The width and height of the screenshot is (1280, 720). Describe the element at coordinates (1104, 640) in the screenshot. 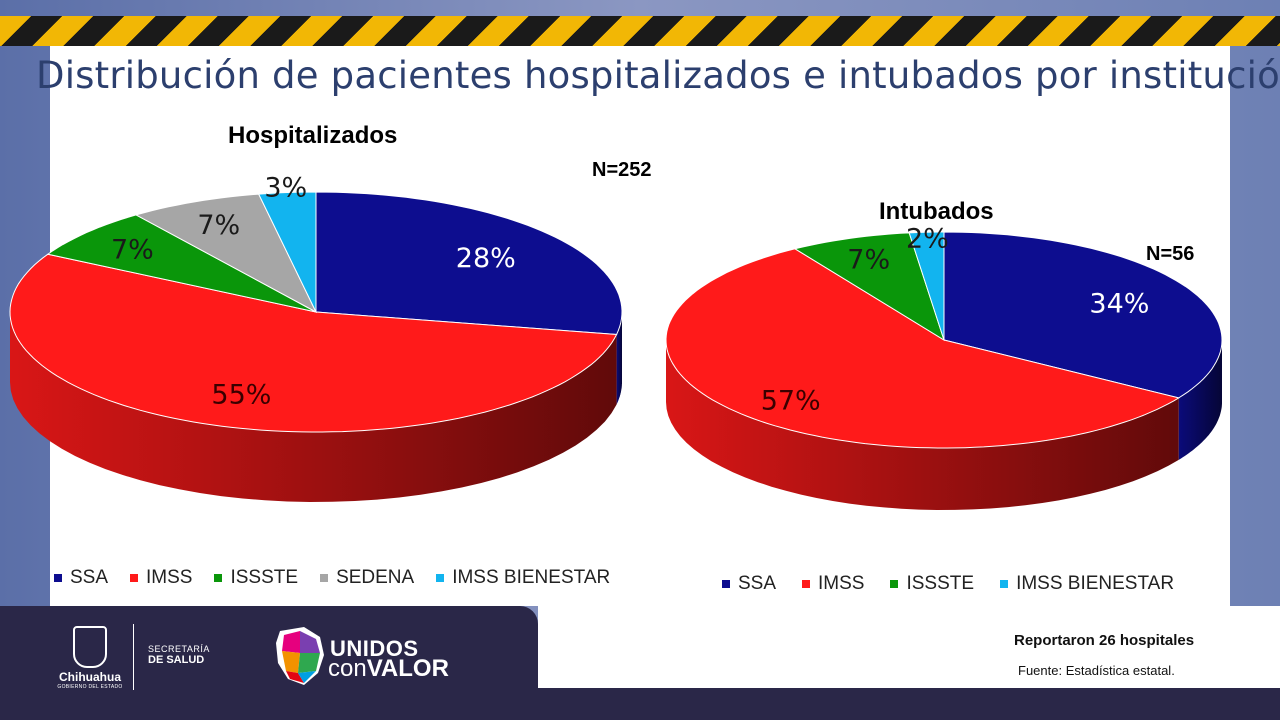

I see `reported-hospitals: Reportaron 26 hospitales` at that location.